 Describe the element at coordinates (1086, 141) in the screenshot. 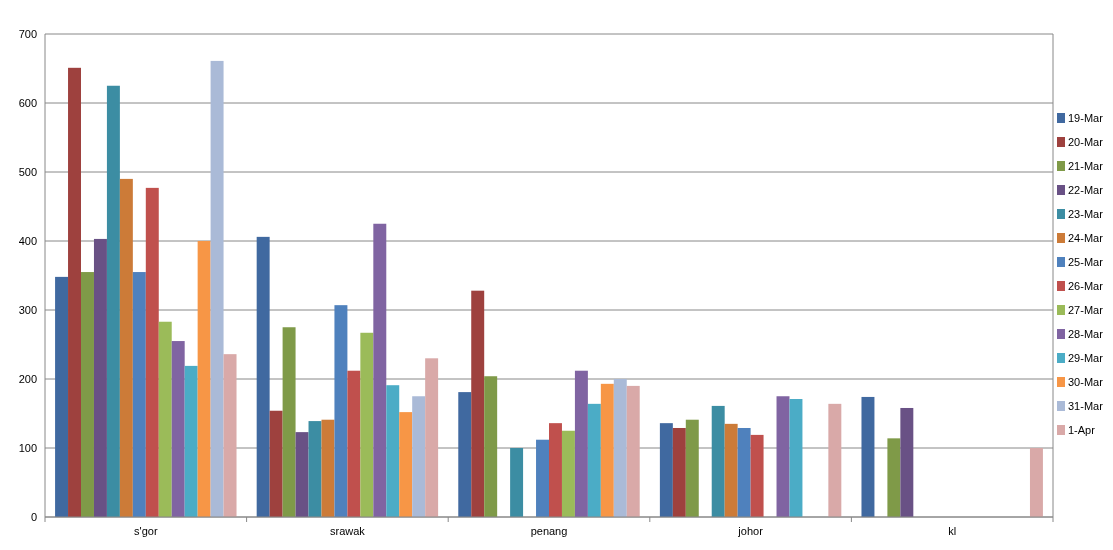

I see `legend-label: 20-Mar` at that location.